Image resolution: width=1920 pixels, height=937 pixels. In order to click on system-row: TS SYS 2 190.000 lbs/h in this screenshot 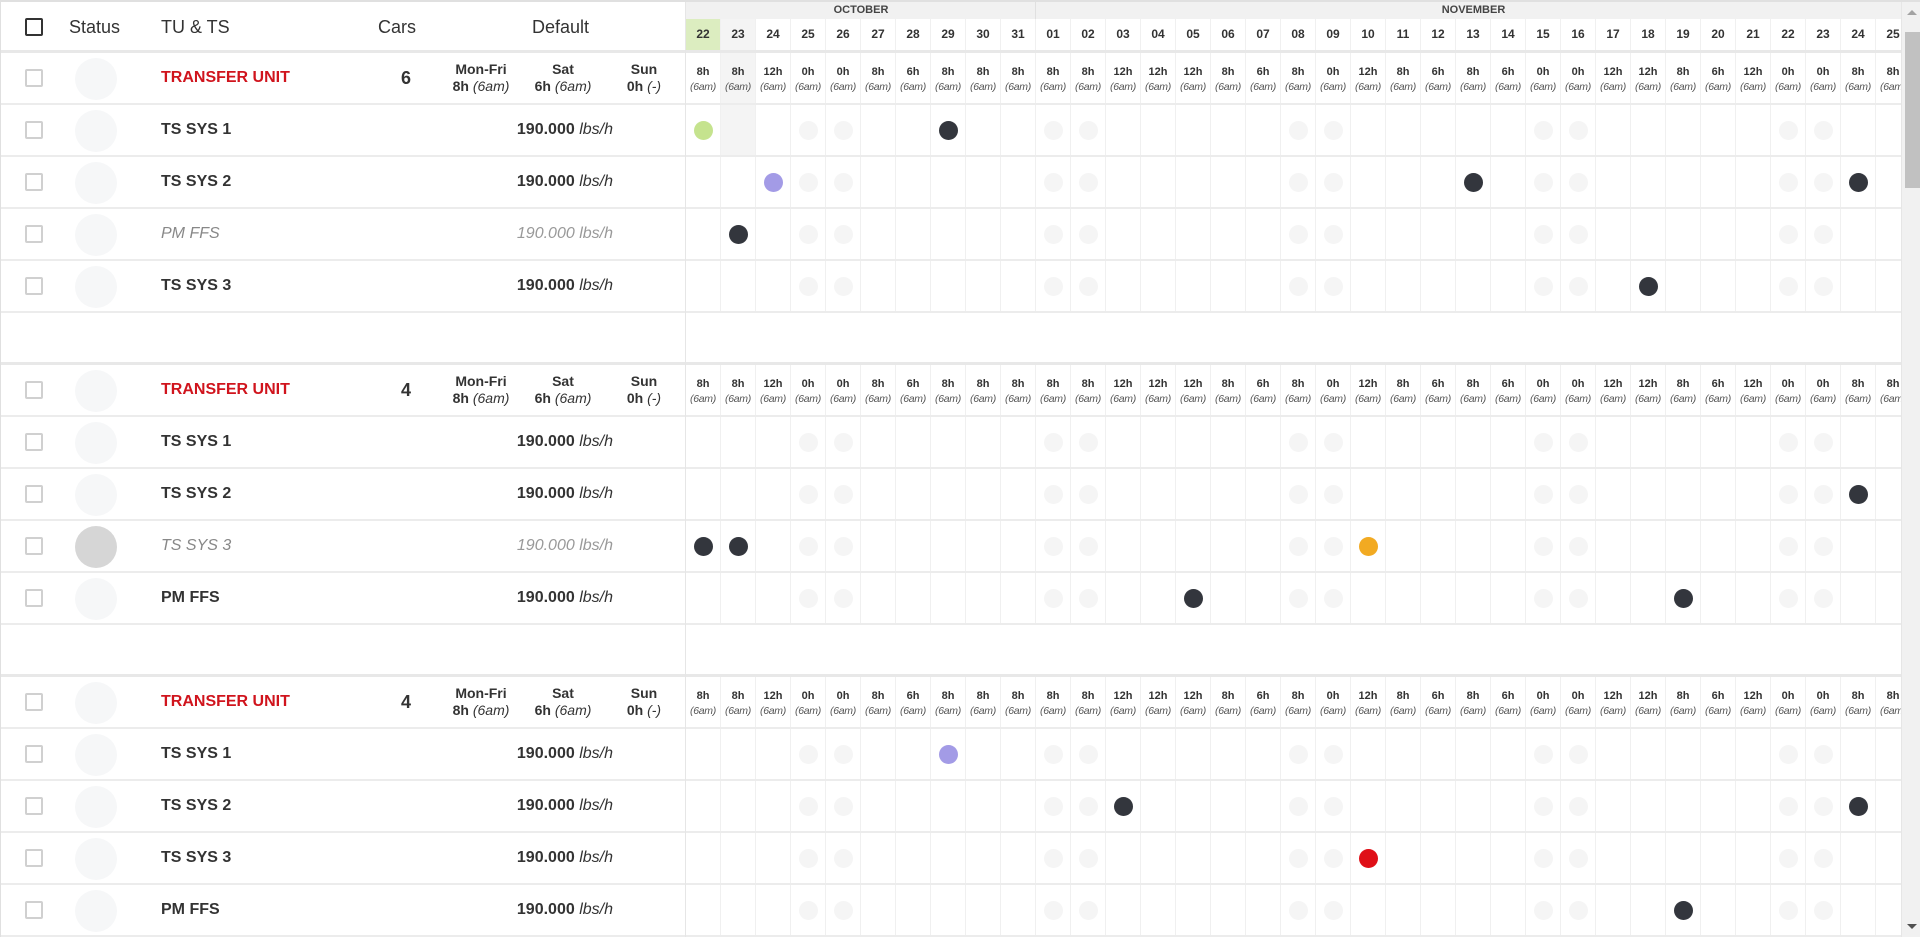, I will do `click(343, 807)`.